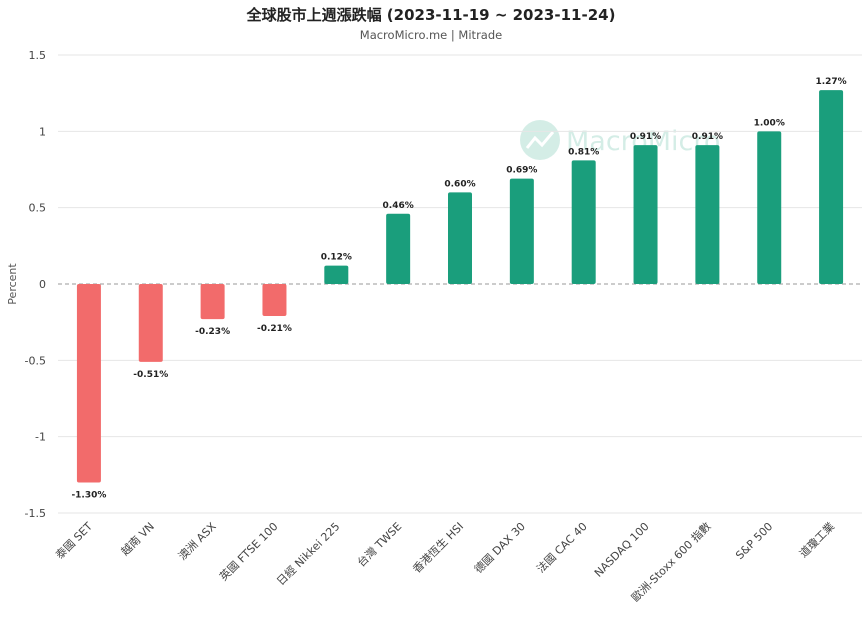 Image resolution: width=862 pixels, height=627 pixels. I want to click on data-label: 1.27%, so click(830, 82).